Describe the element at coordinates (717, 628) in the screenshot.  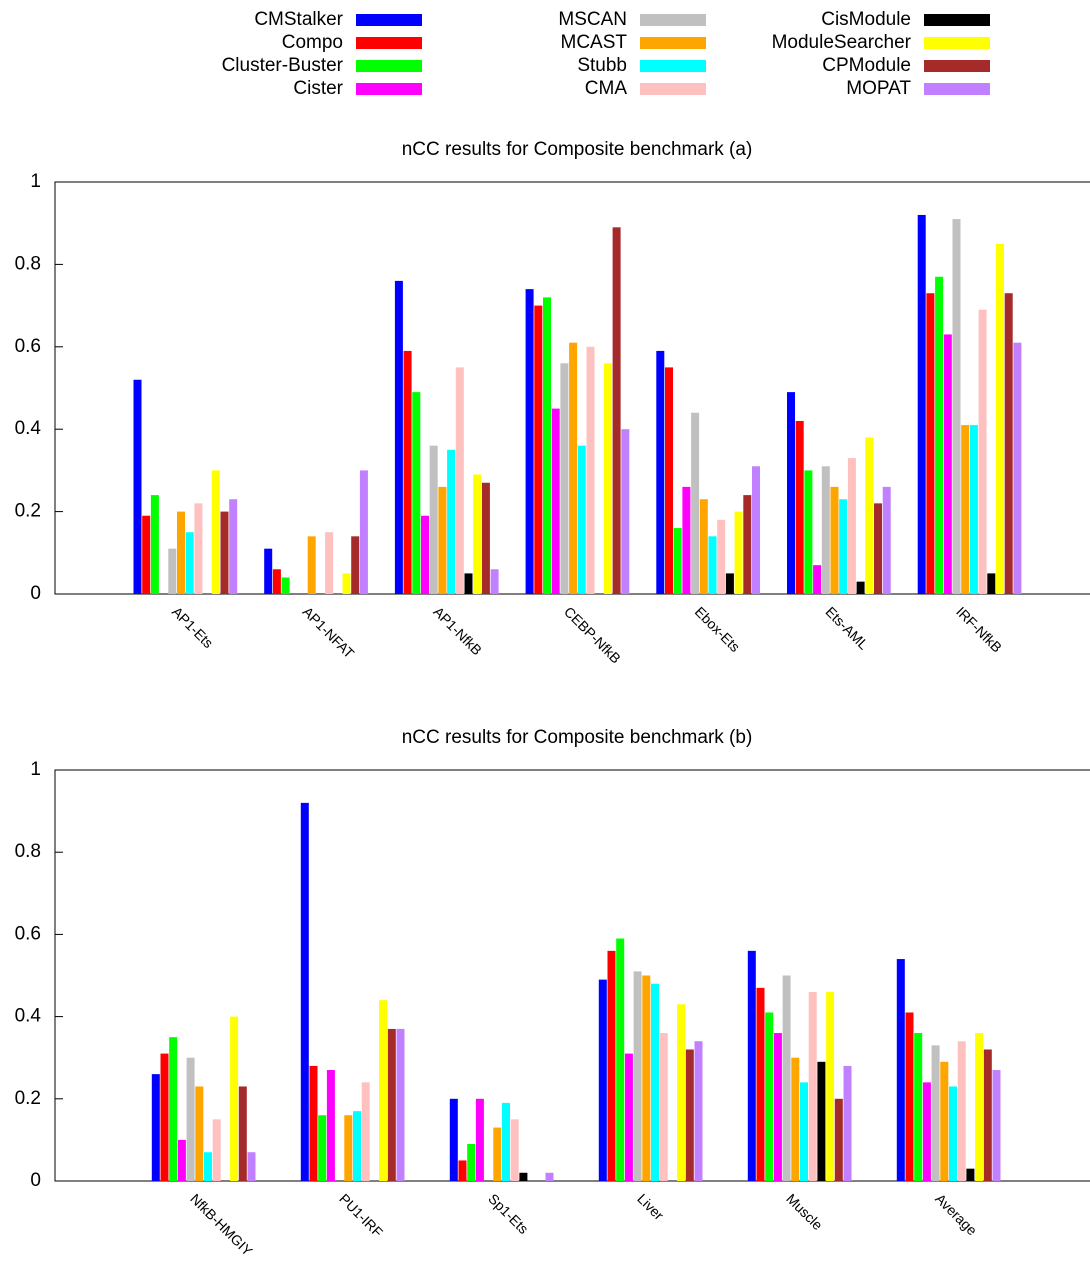
I see `x-tick-label: Ebox-Ets` at that location.